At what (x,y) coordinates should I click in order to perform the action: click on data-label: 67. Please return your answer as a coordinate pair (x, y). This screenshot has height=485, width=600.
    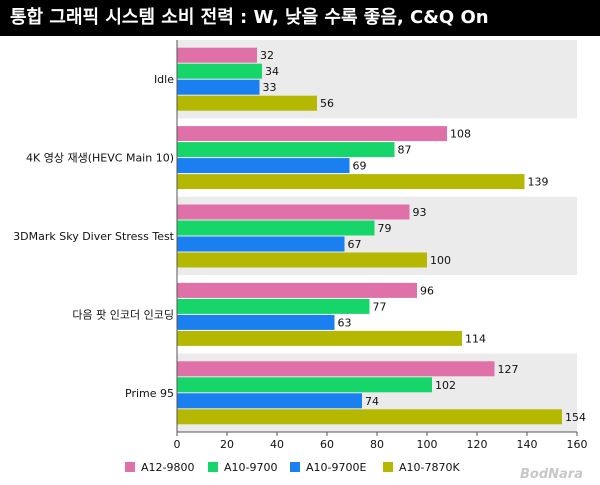
    Looking at the image, I should click on (355, 244).